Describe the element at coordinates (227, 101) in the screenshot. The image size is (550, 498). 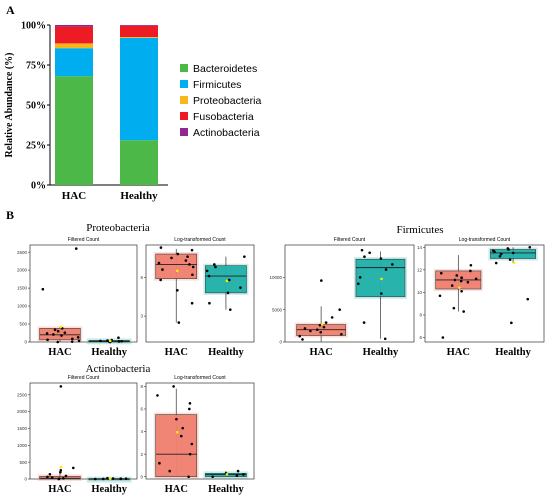
I see `legend-label: Proteobacteria` at that location.